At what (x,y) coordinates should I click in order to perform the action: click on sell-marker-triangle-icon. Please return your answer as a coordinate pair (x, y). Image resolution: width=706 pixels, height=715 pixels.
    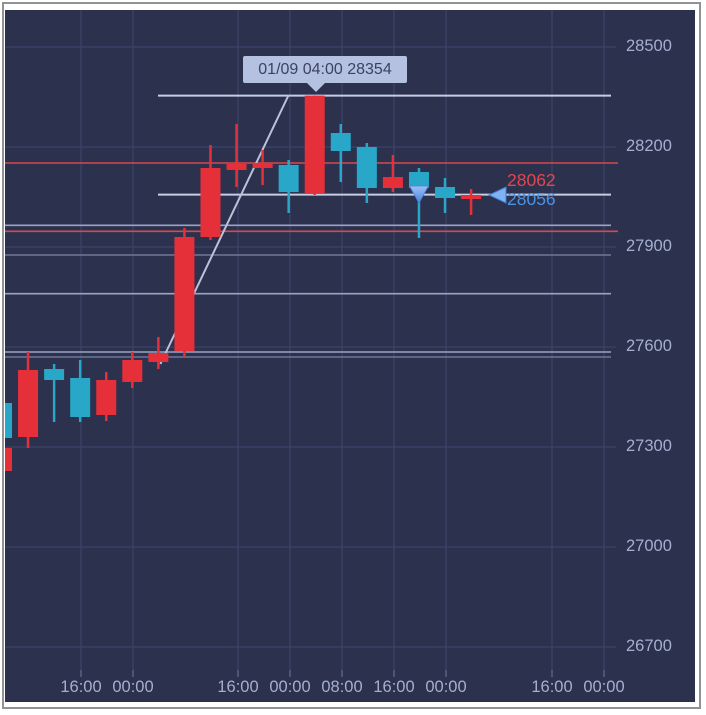
    Looking at the image, I should click on (419, 194).